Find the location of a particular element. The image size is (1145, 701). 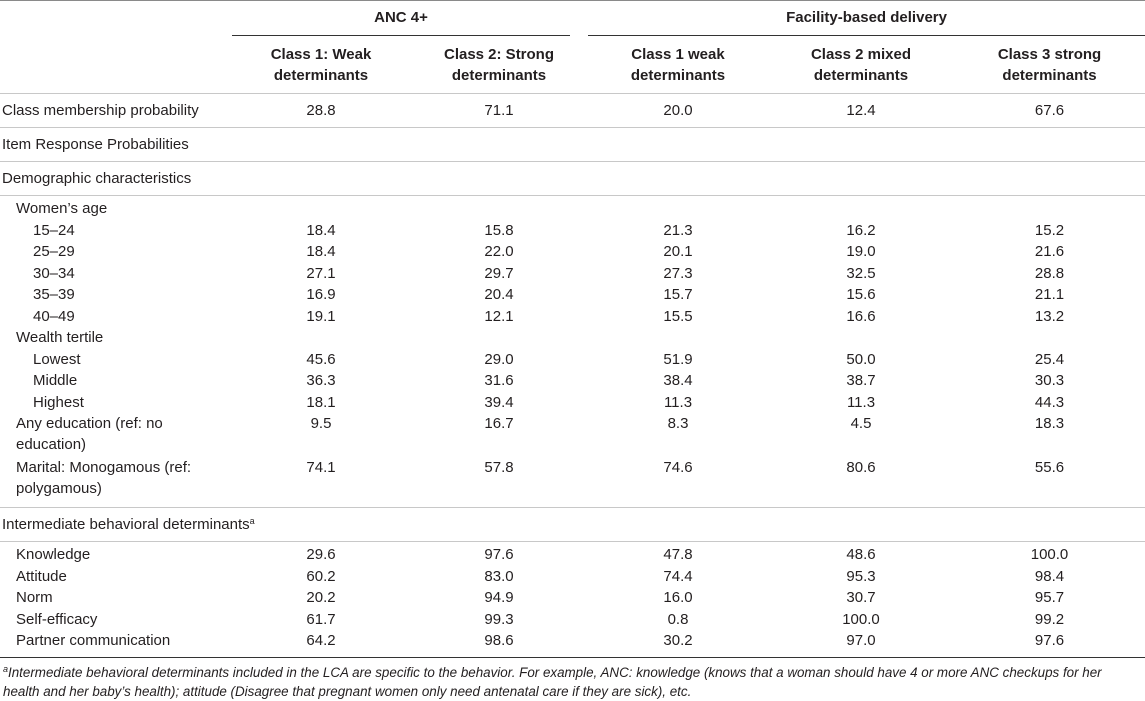

value-cell: 38.7 is located at coordinates (861, 380).